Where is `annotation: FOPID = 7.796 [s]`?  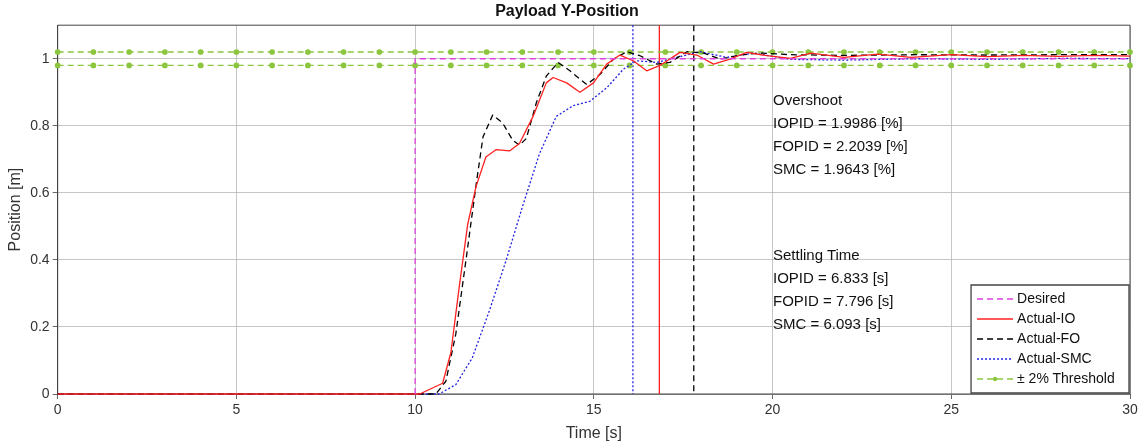
annotation: FOPID = 7.796 [s] is located at coordinates (833, 300).